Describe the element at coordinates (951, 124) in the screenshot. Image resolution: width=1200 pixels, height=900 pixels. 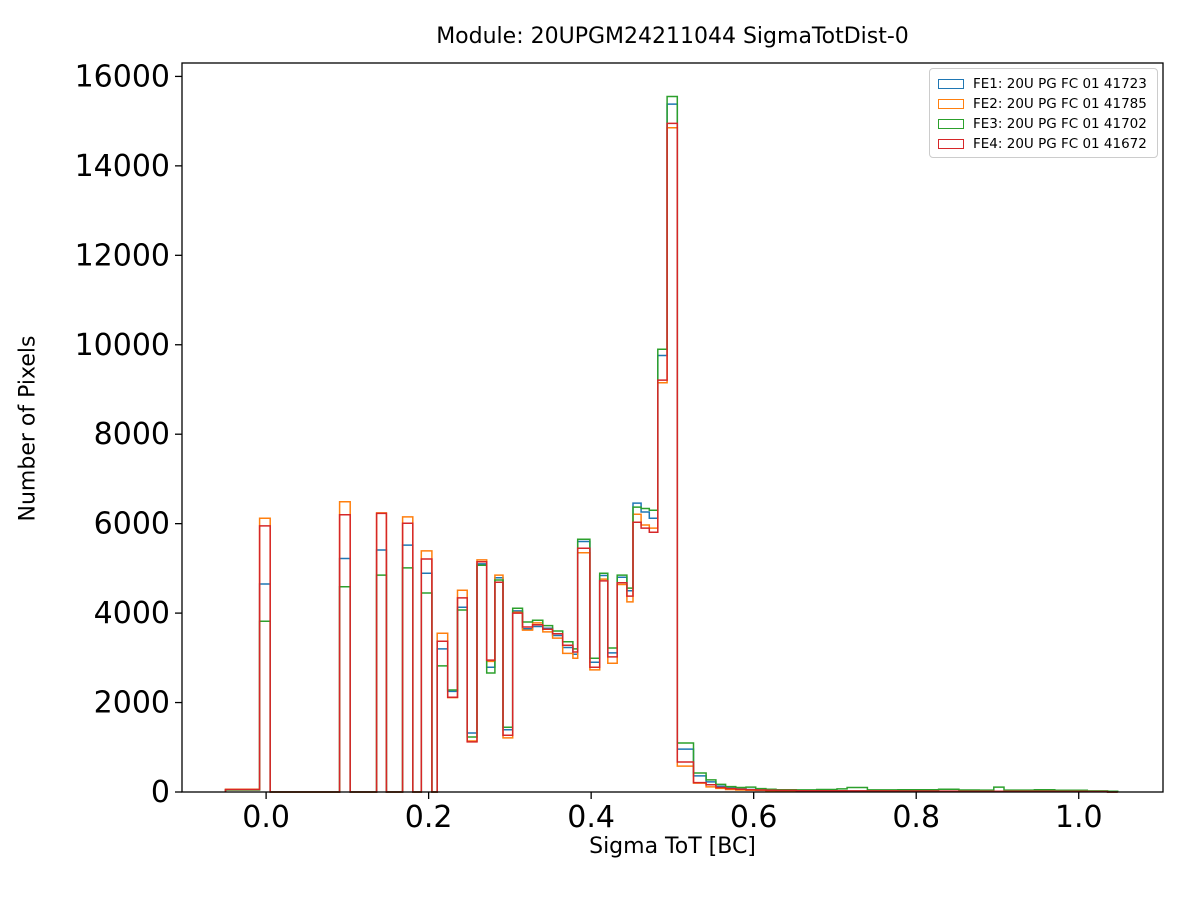
I see `fe3-swatch-icon` at that location.